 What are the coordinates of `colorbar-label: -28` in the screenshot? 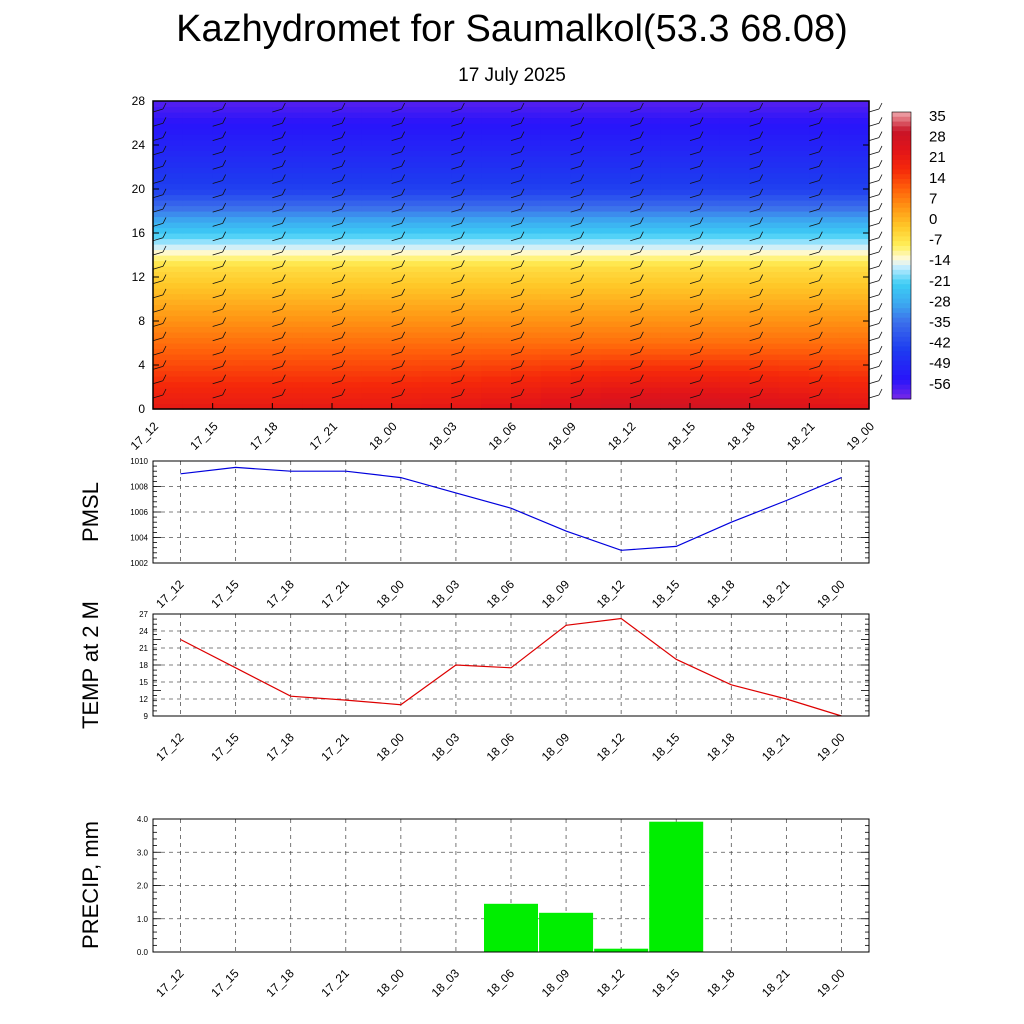 It's located at (940, 301).